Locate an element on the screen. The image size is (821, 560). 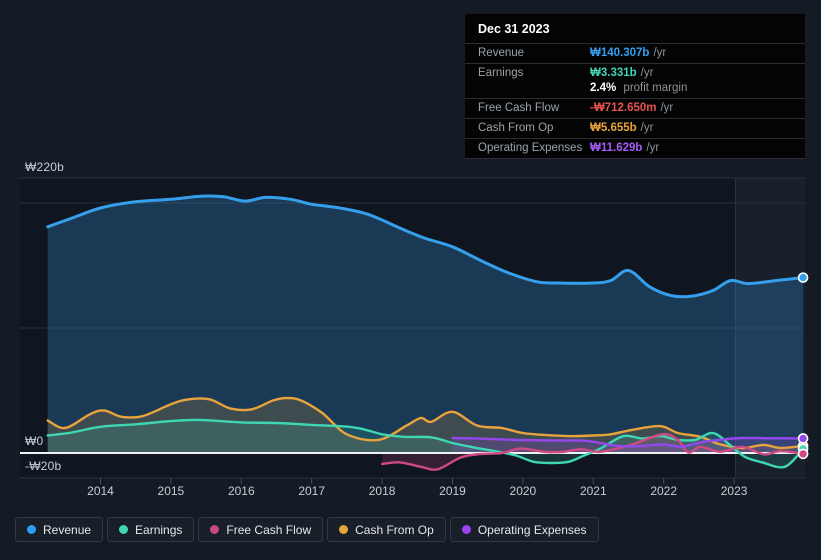
legend-item: Earnings is located at coordinates (151, 529).